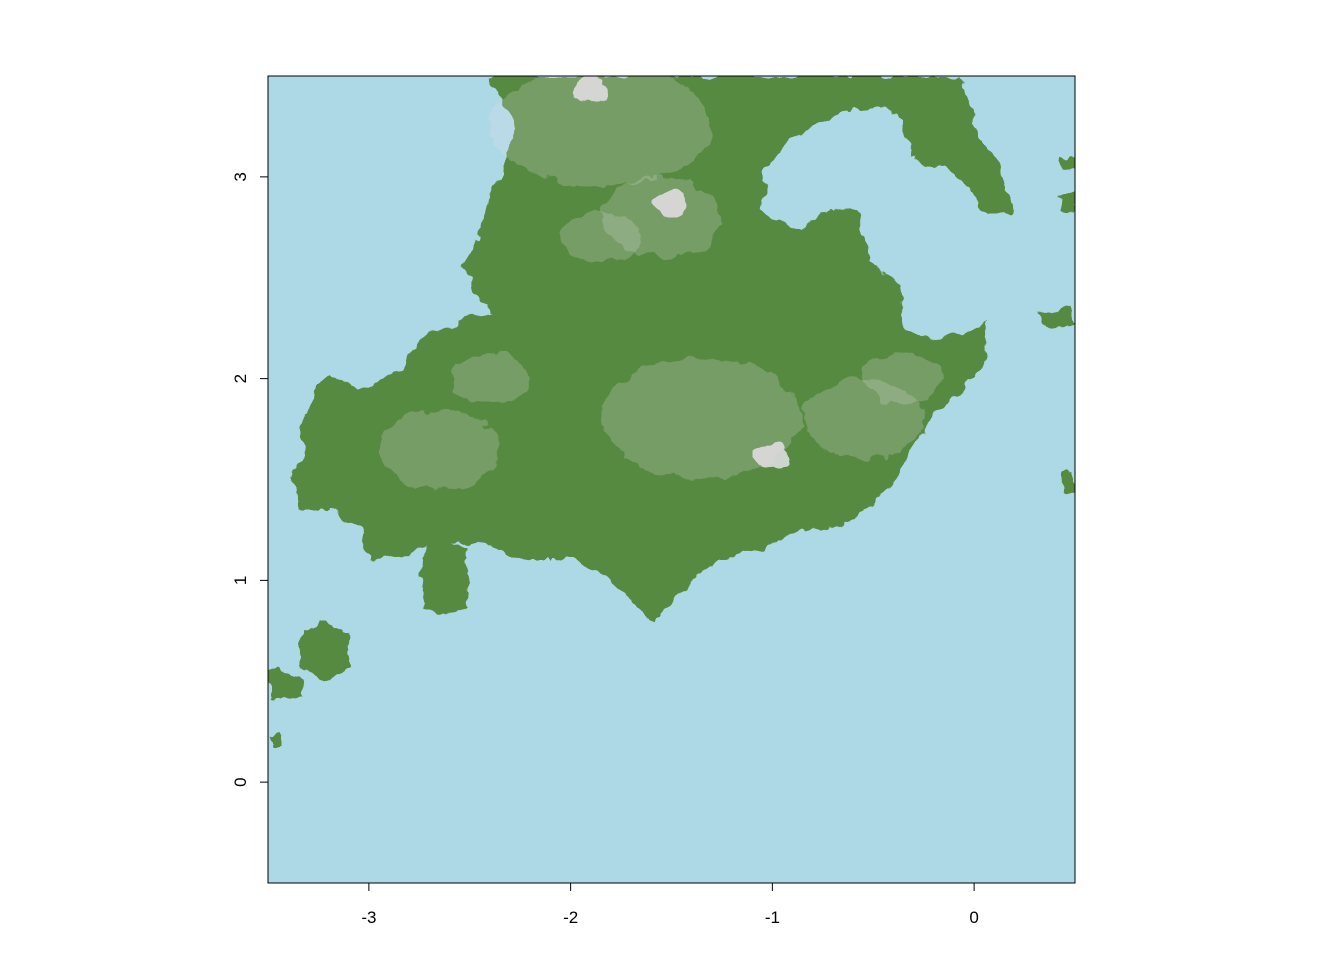  What do you see at coordinates (973, 917) in the screenshot?
I see `x-tick-label: 0` at bounding box center [973, 917].